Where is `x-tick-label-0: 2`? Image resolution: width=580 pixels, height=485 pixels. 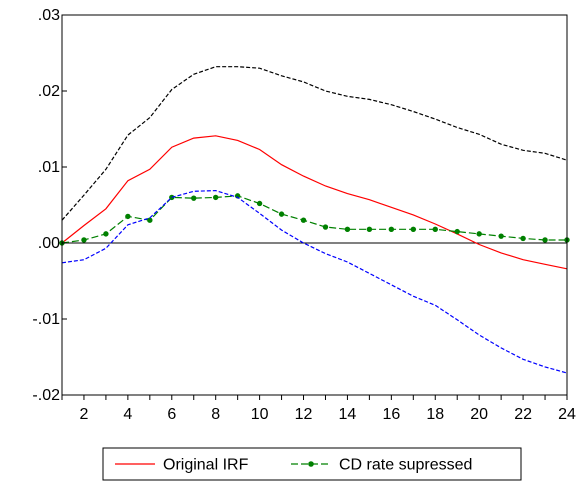
x-tick-label-0: 2 is located at coordinates (84, 414).